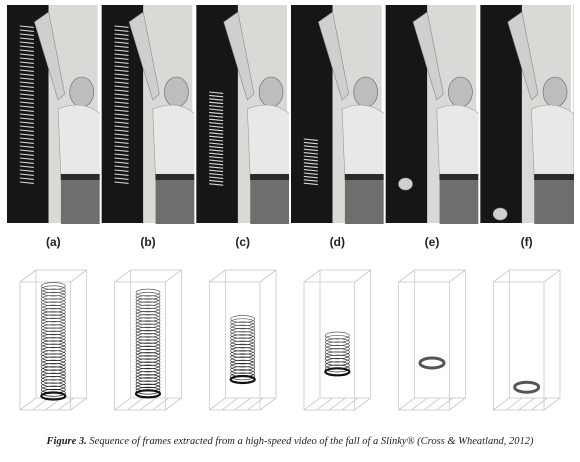 This screenshot has height=462, width=580. I want to click on panel-label: (e), so click(432, 242).